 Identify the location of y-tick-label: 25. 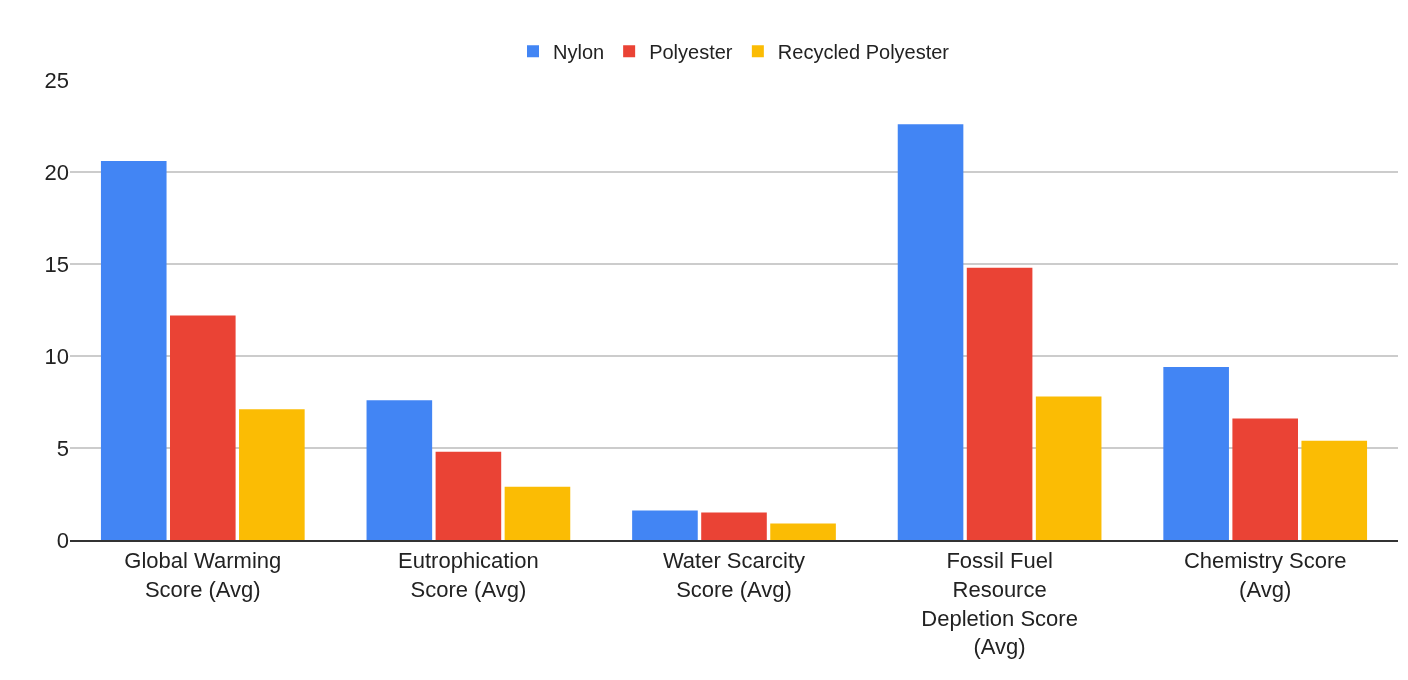
(56, 80).